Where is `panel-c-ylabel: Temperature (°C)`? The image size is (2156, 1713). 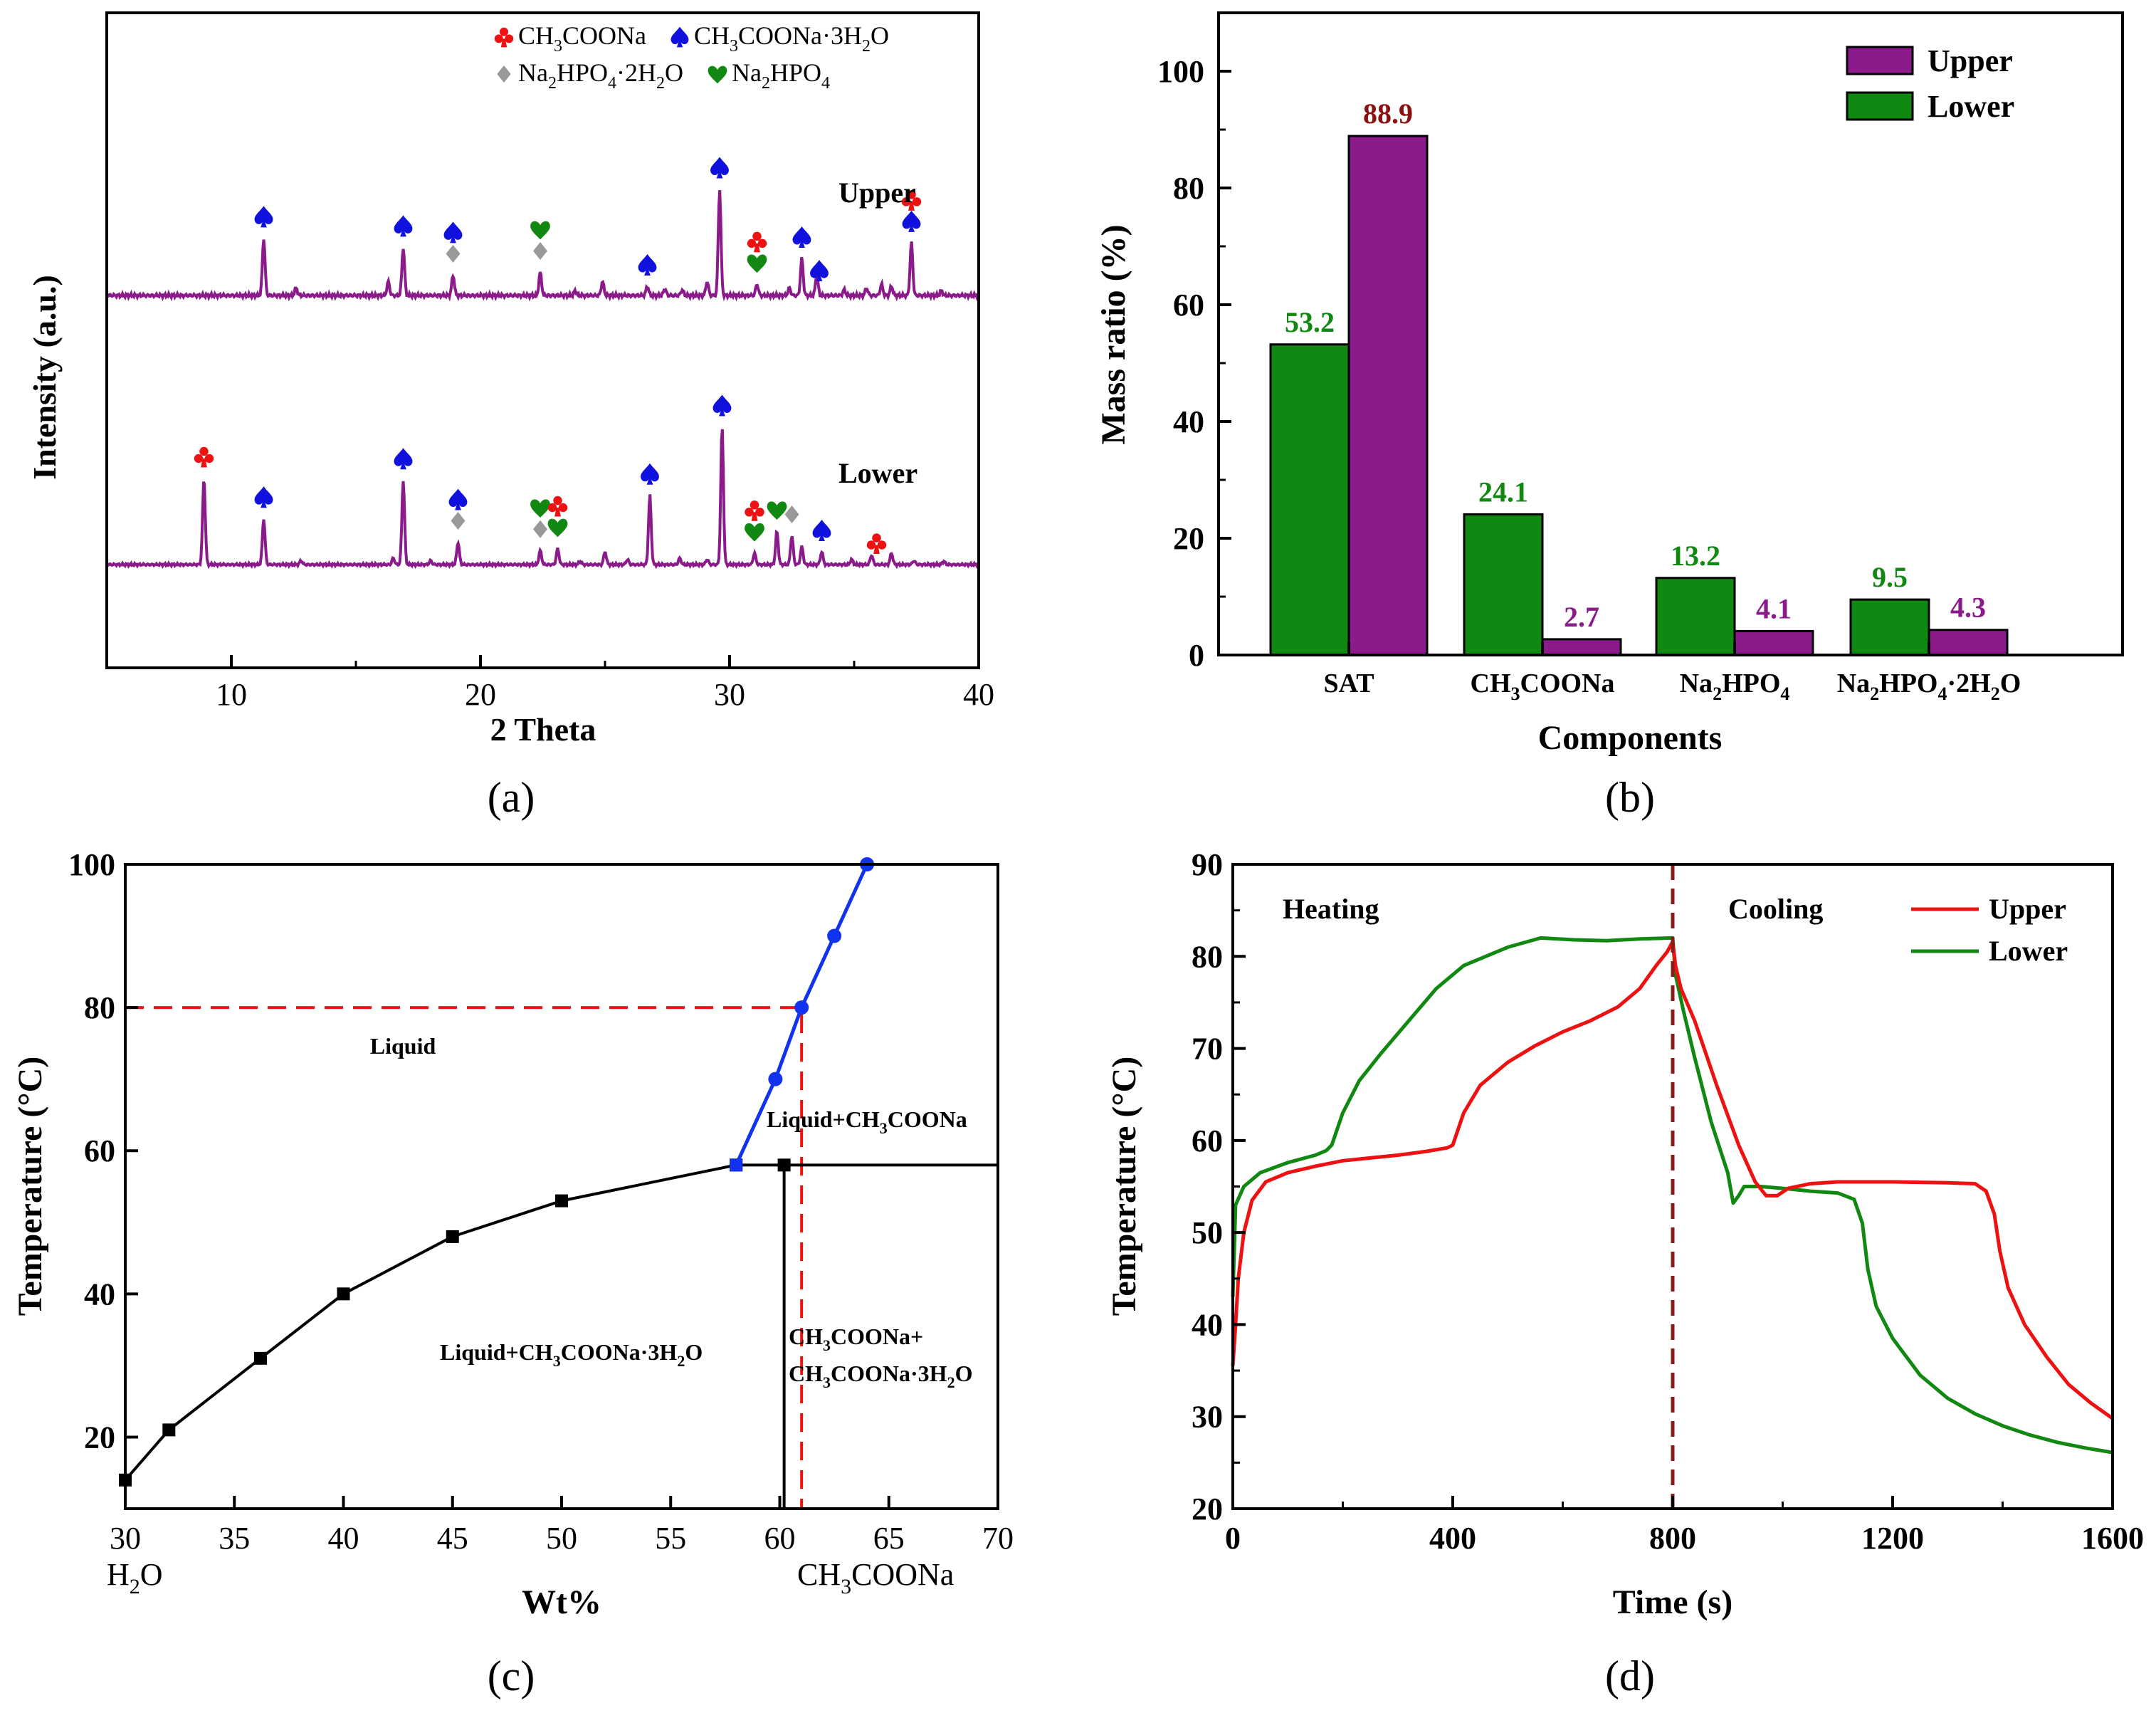
panel-c-ylabel: Temperature (°C) is located at coordinates (30, 1186).